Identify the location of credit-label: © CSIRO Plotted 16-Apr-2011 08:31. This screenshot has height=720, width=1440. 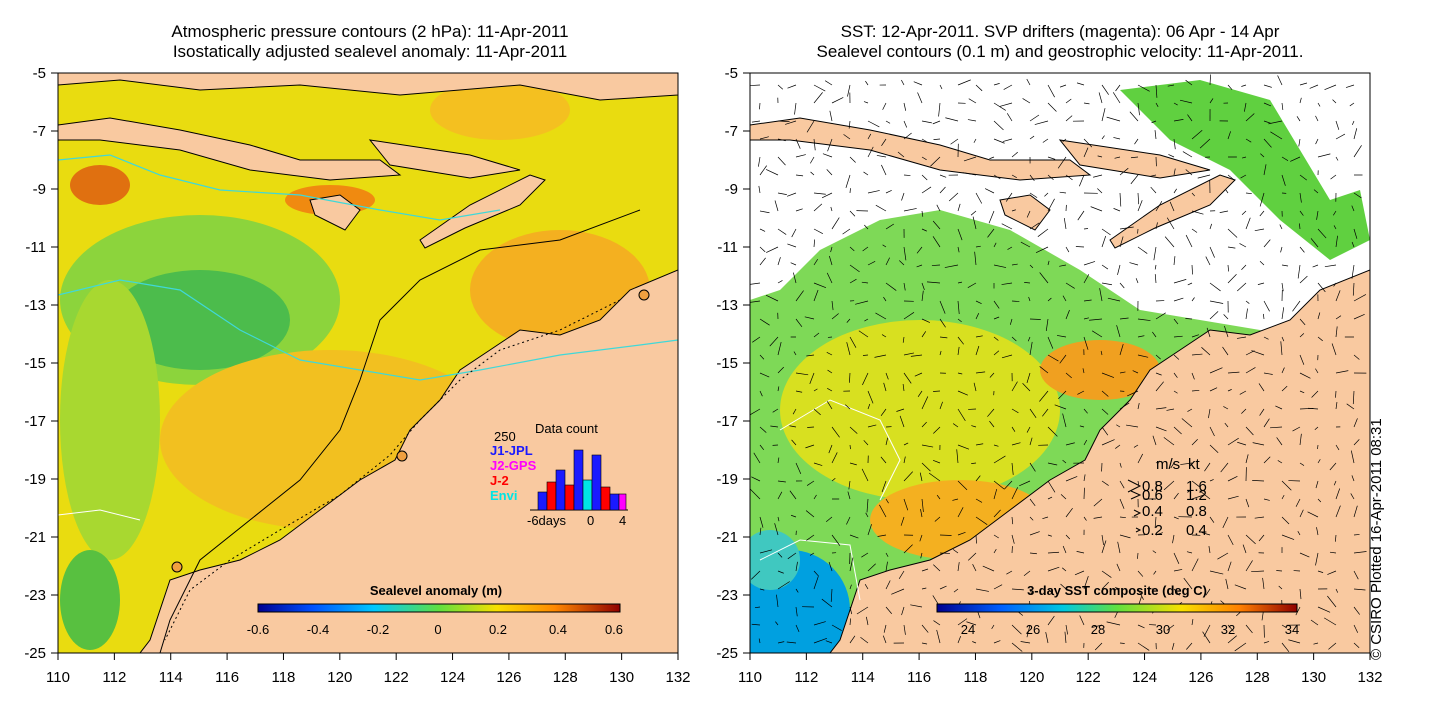
(1376, 539).